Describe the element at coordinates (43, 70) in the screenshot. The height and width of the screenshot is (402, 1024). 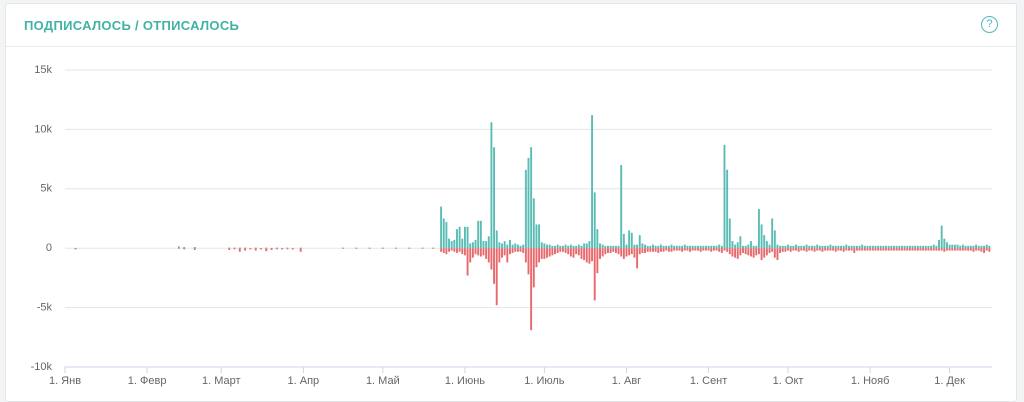
I see `y-tick-label: 15k` at that location.